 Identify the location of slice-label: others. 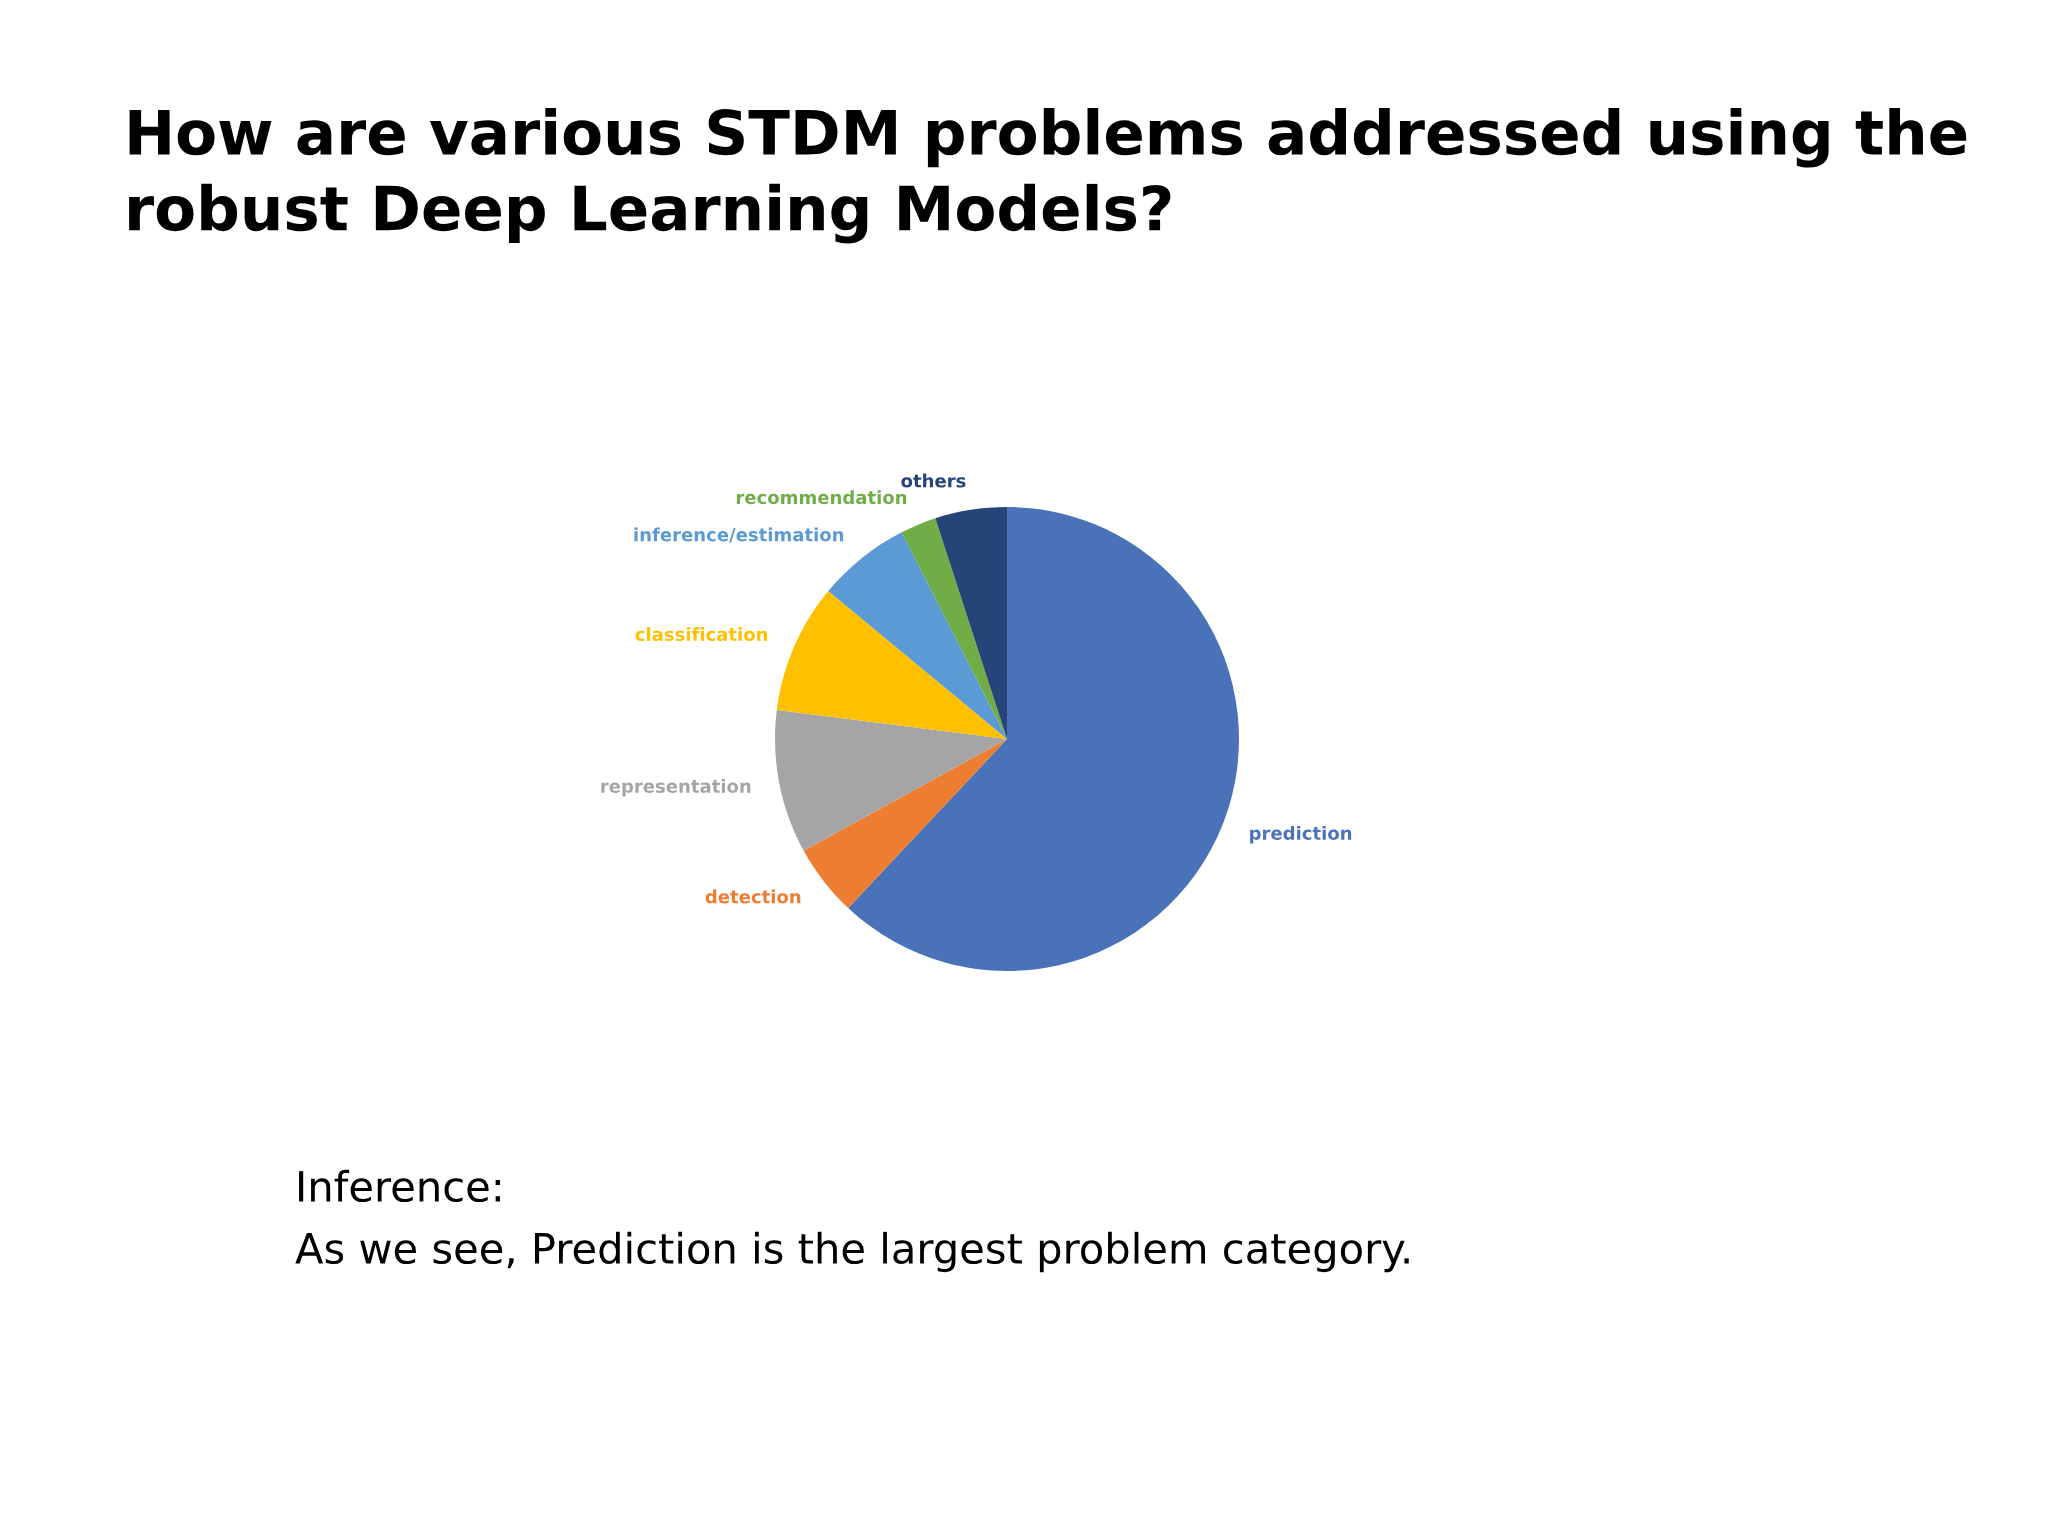
(933, 480).